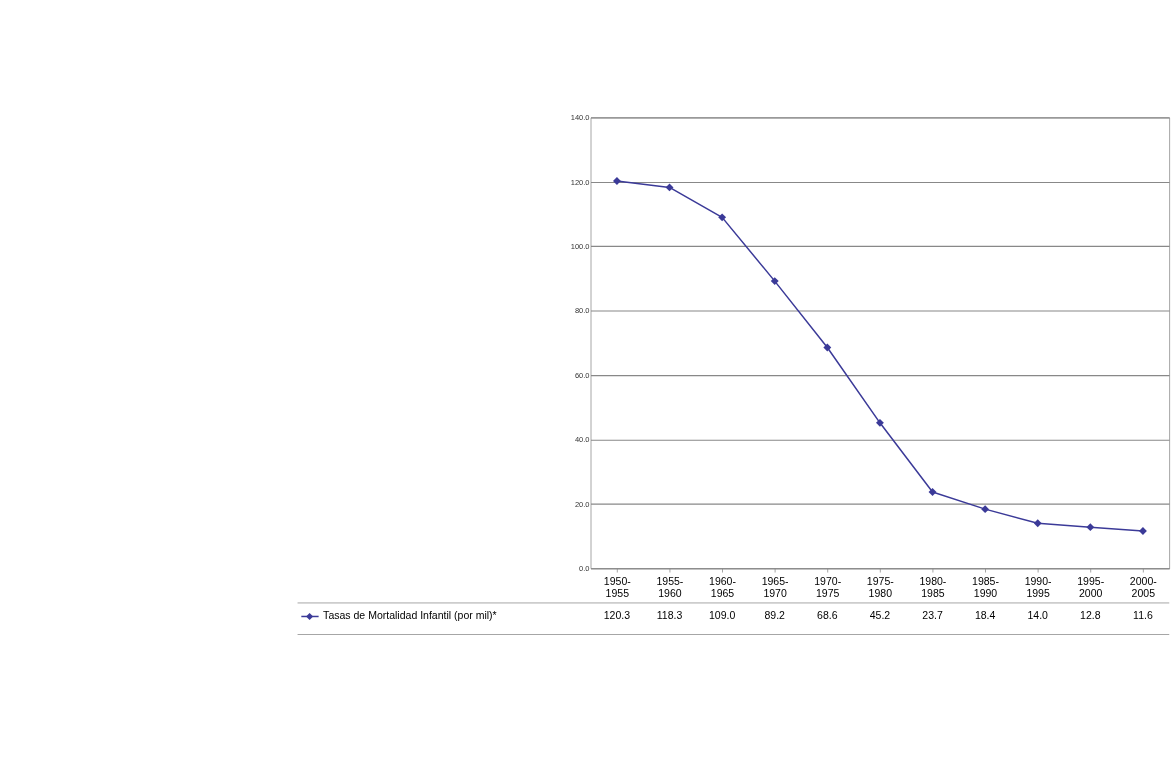 This screenshot has width=1176, height=771. What do you see at coordinates (985, 615) in the screenshot?
I see `data-label: 18.4` at bounding box center [985, 615].